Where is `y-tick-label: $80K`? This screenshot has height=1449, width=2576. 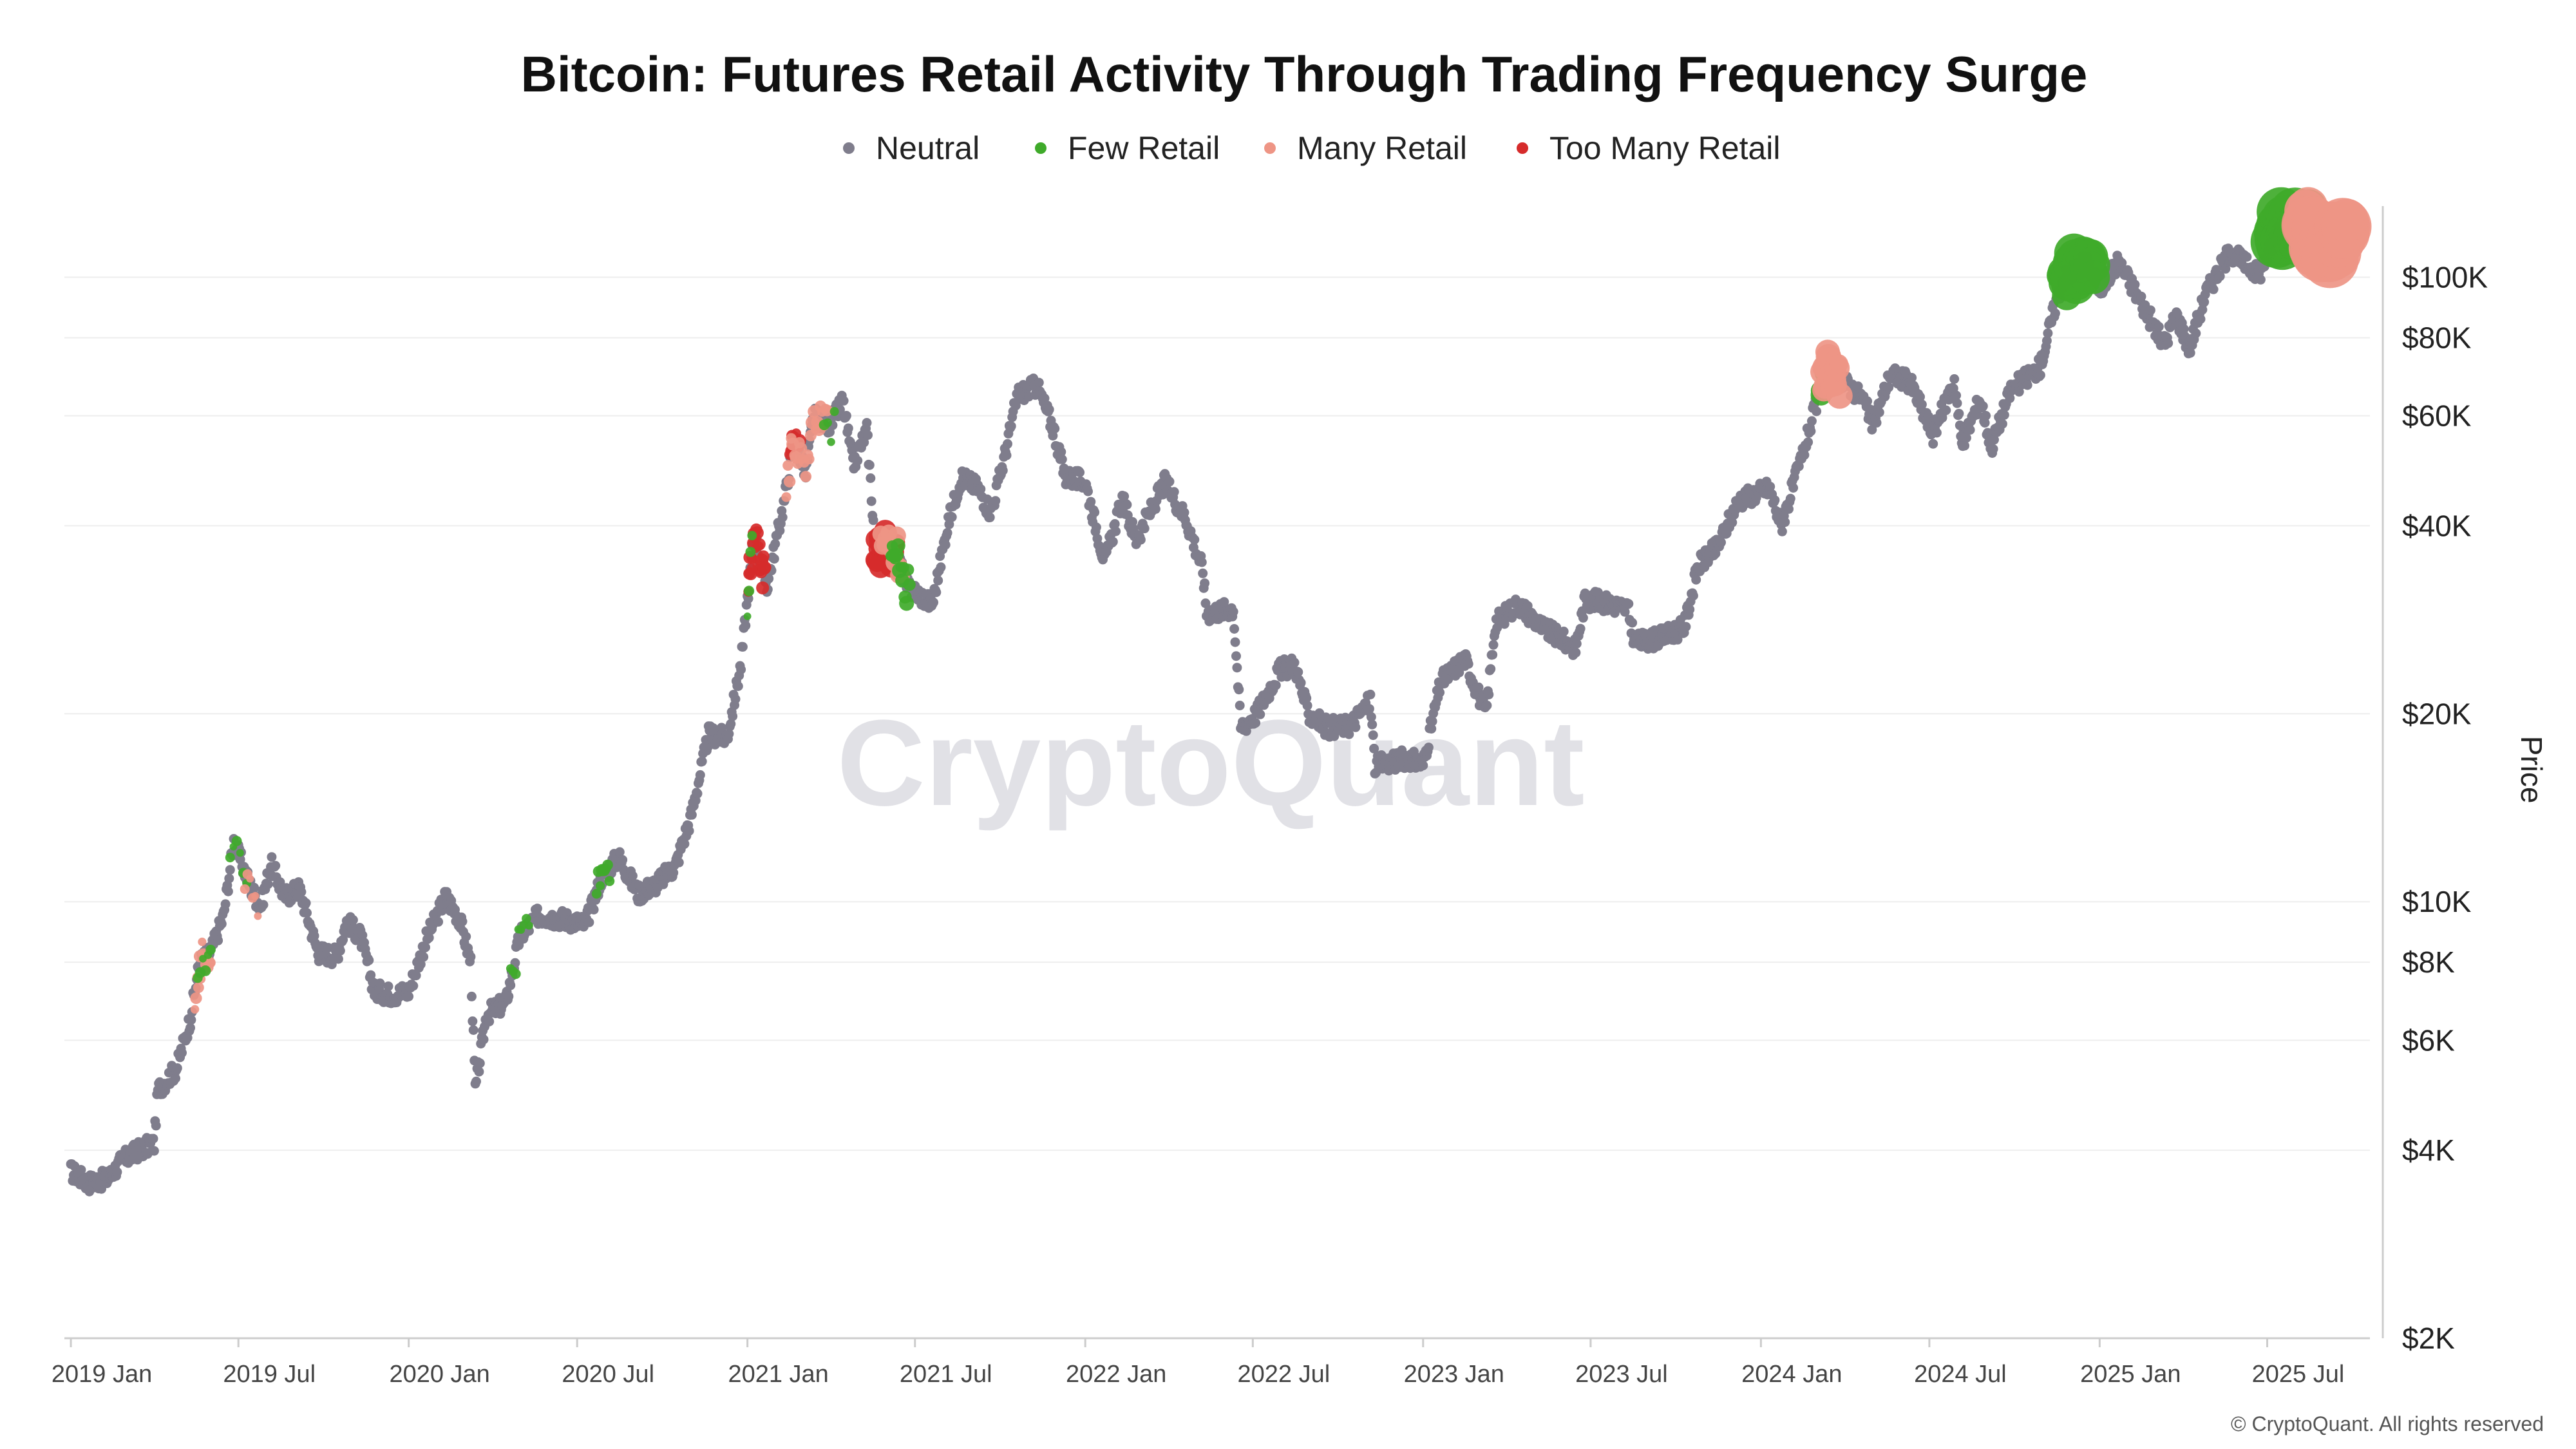 y-tick-label: $80K is located at coordinates (2437, 337).